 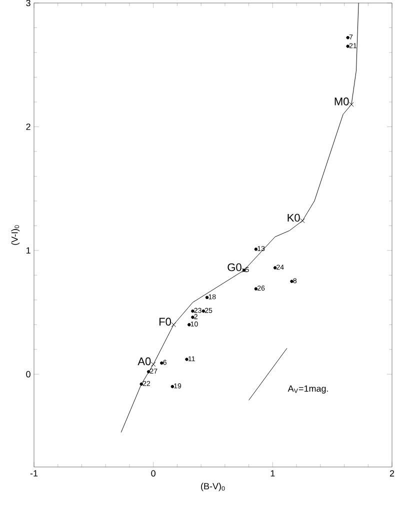 I want to click on annotation: K0, so click(x=294, y=218).